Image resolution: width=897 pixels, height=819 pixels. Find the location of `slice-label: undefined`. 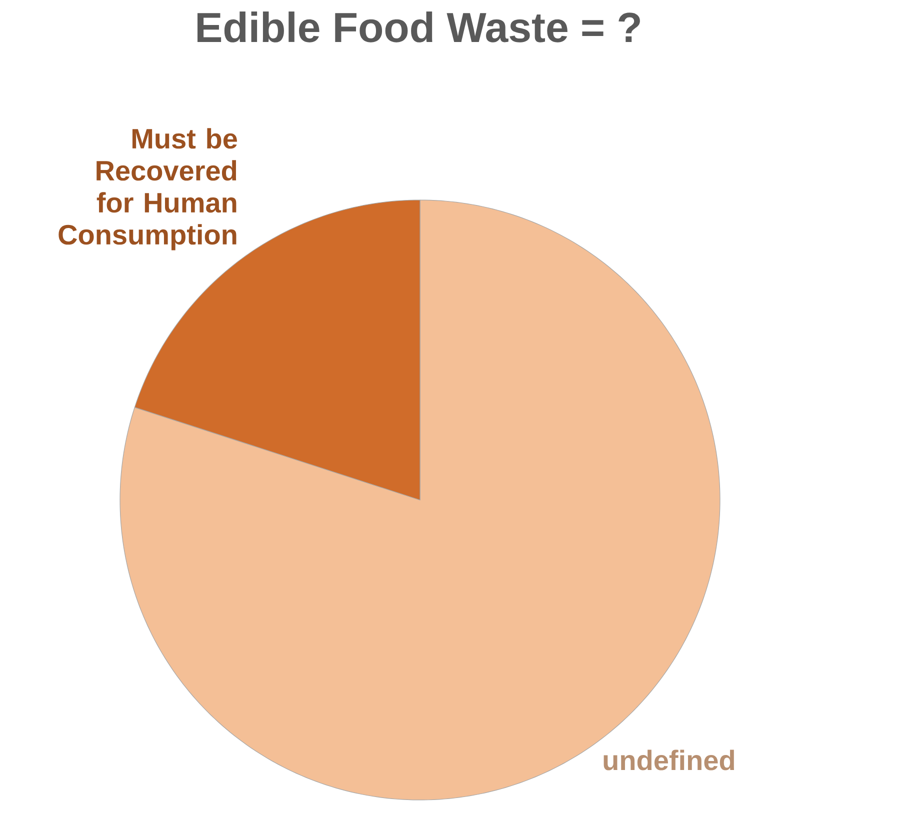

slice-label: undefined is located at coordinates (669, 760).